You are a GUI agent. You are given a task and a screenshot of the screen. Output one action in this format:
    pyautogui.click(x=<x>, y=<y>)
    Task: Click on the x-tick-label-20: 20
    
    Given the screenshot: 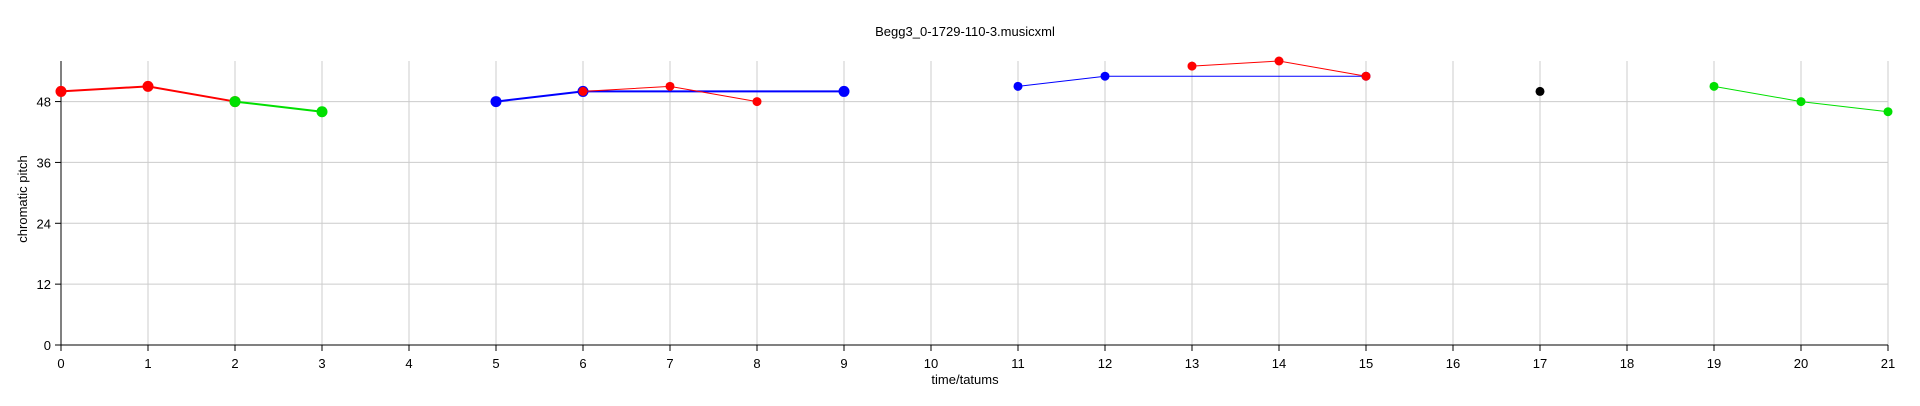 What is the action you would take?
    pyautogui.click(x=1801, y=363)
    